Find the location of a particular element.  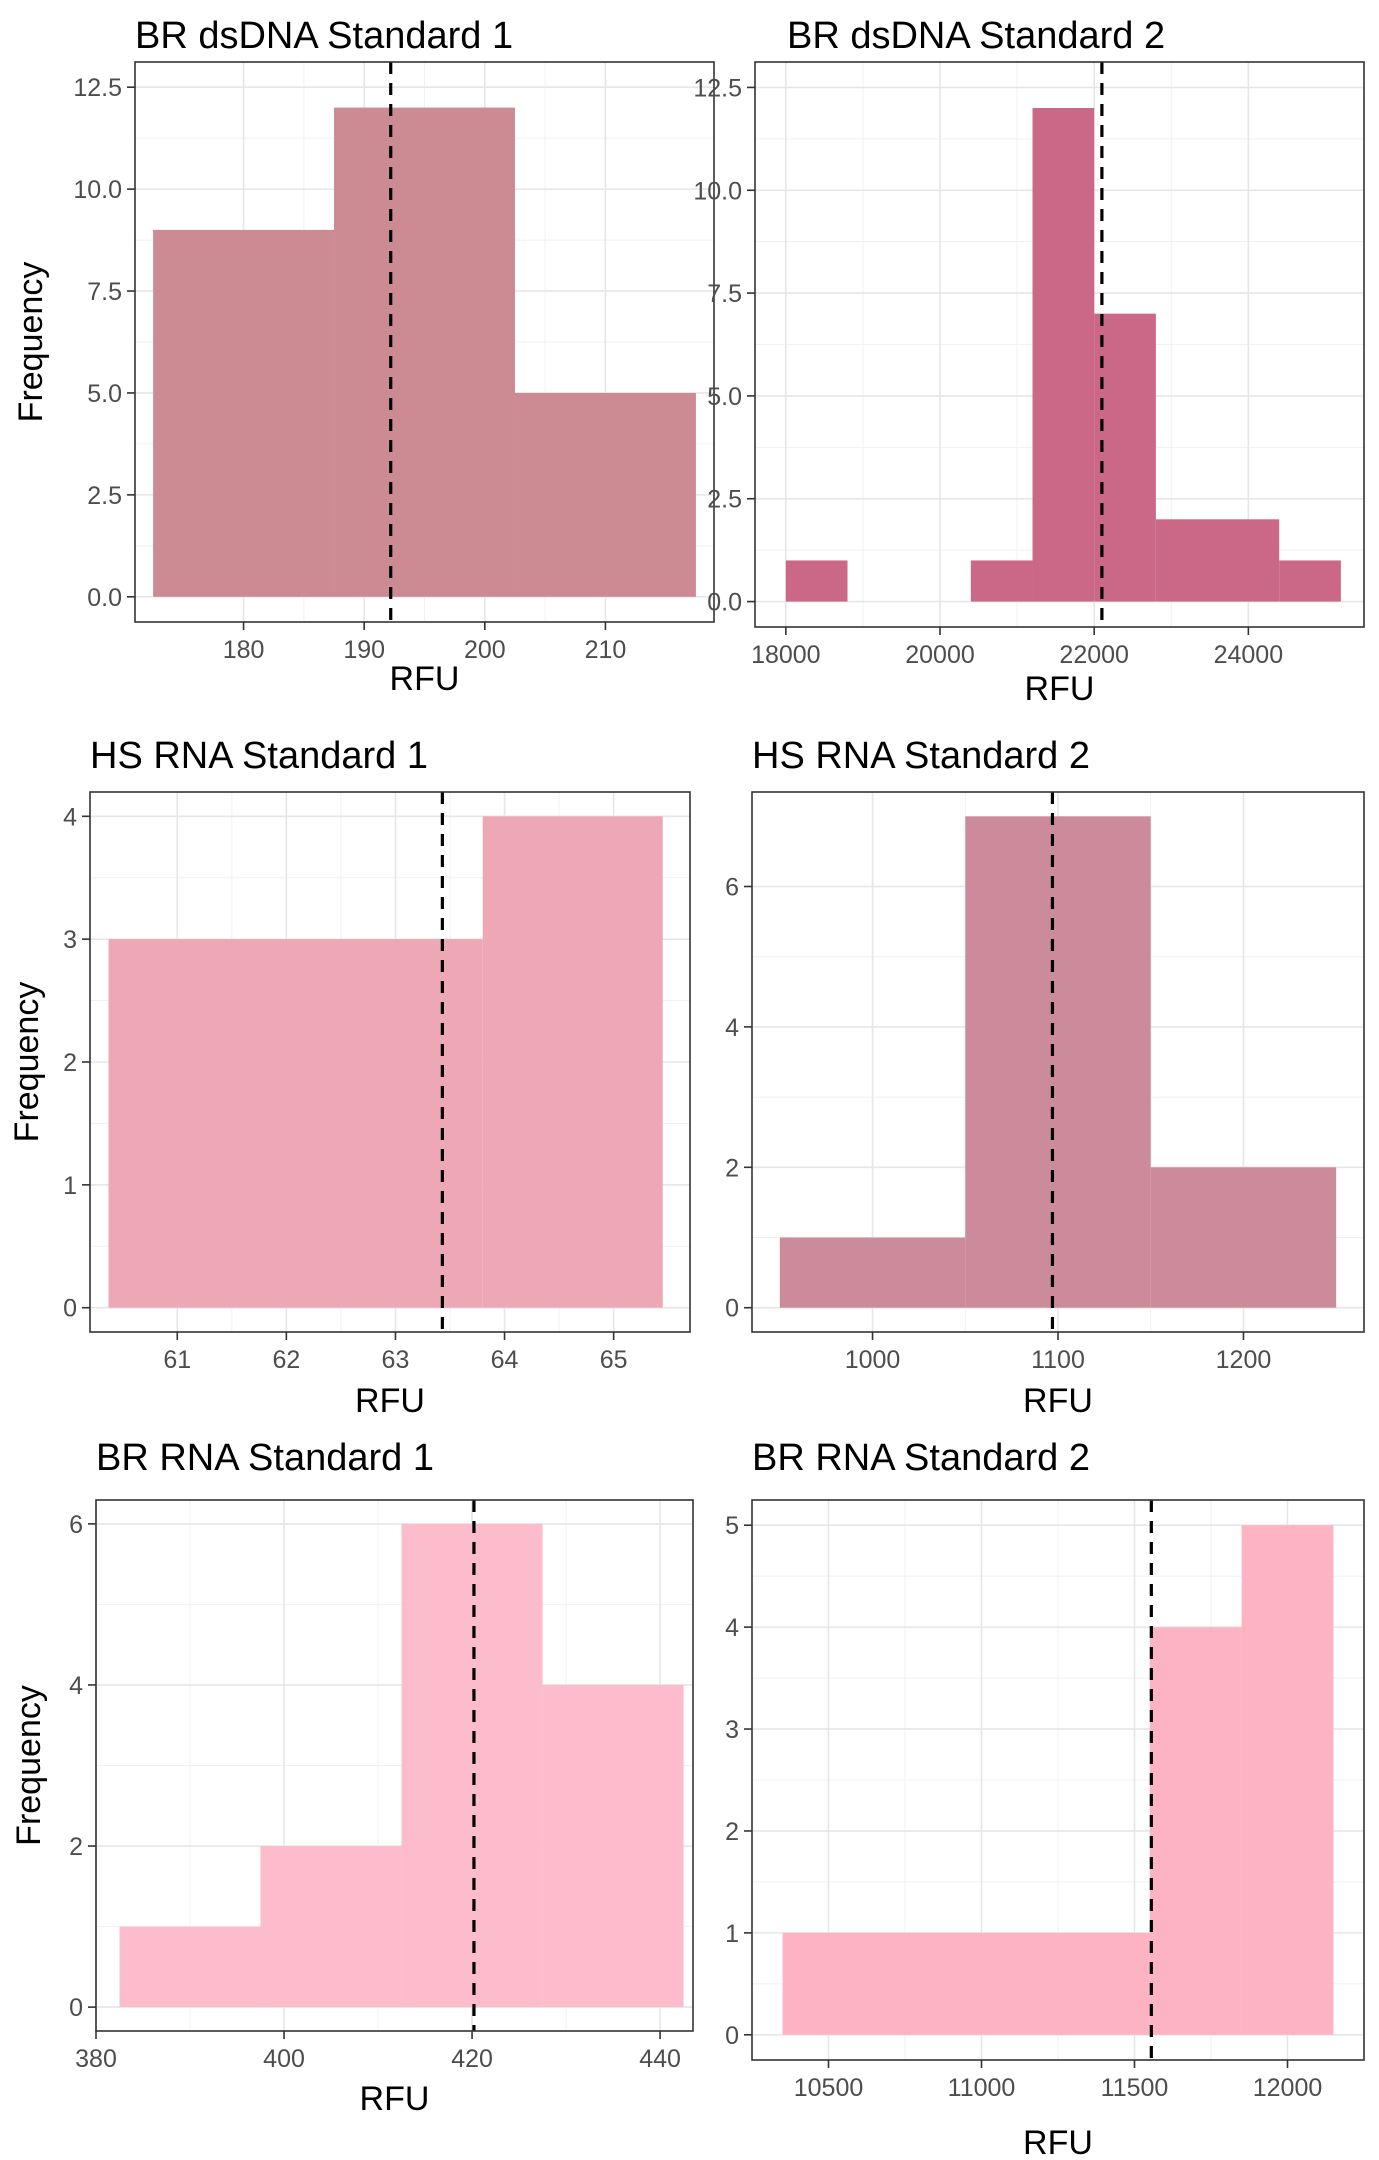

x-tick-label: 63 is located at coordinates (396, 1360).